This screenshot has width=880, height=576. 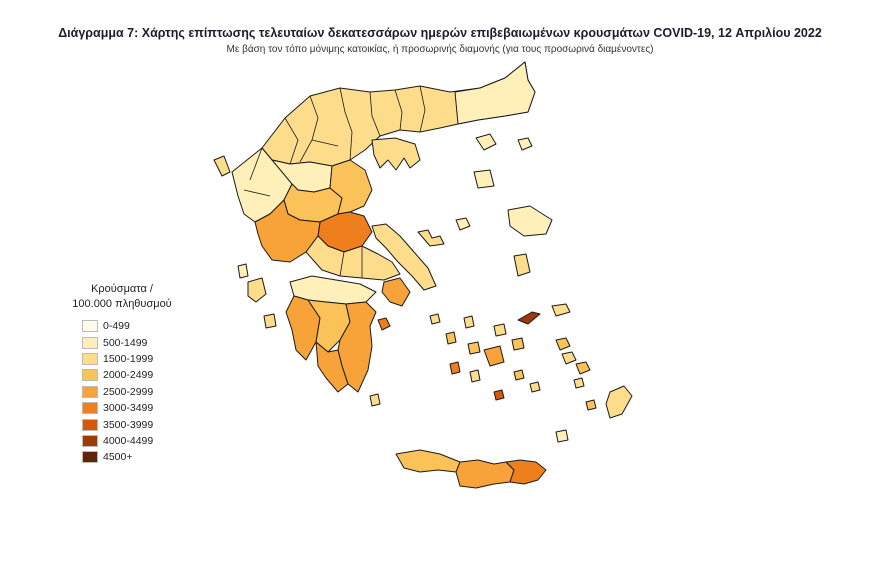 What do you see at coordinates (132, 326) in the screenshot?
I see `legend-item: 0-499` at bounding box center [132, 326].